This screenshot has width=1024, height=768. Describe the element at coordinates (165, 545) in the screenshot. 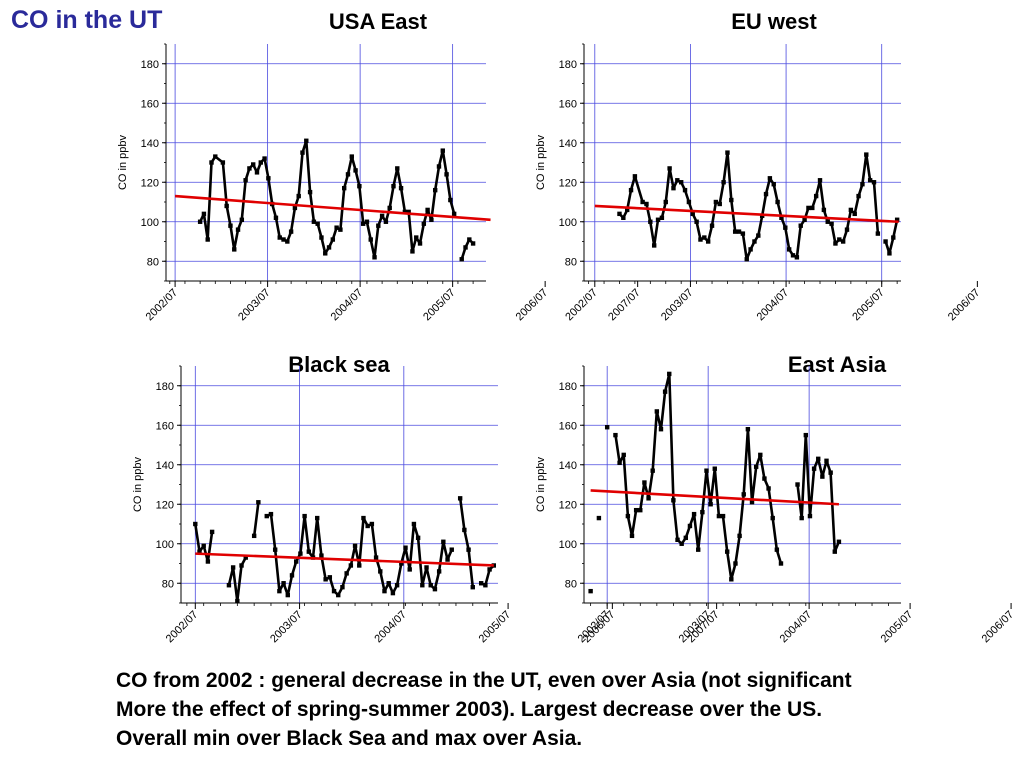

I see `y-tick-label: 100` at that location.